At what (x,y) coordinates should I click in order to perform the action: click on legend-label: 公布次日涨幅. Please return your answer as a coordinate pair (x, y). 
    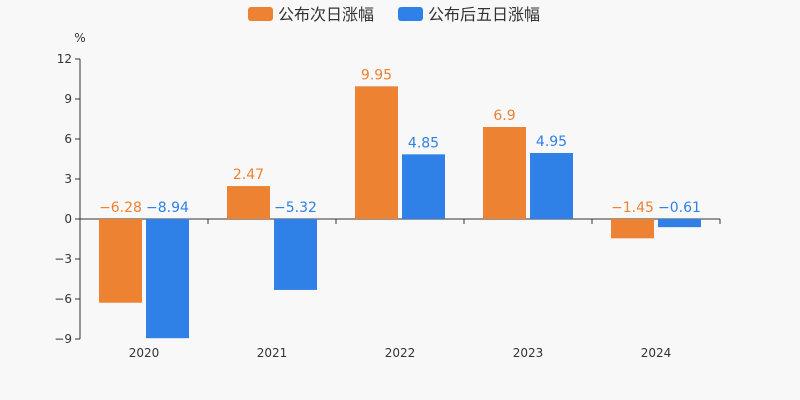
    Looking at the image, I should click on (326, 14).